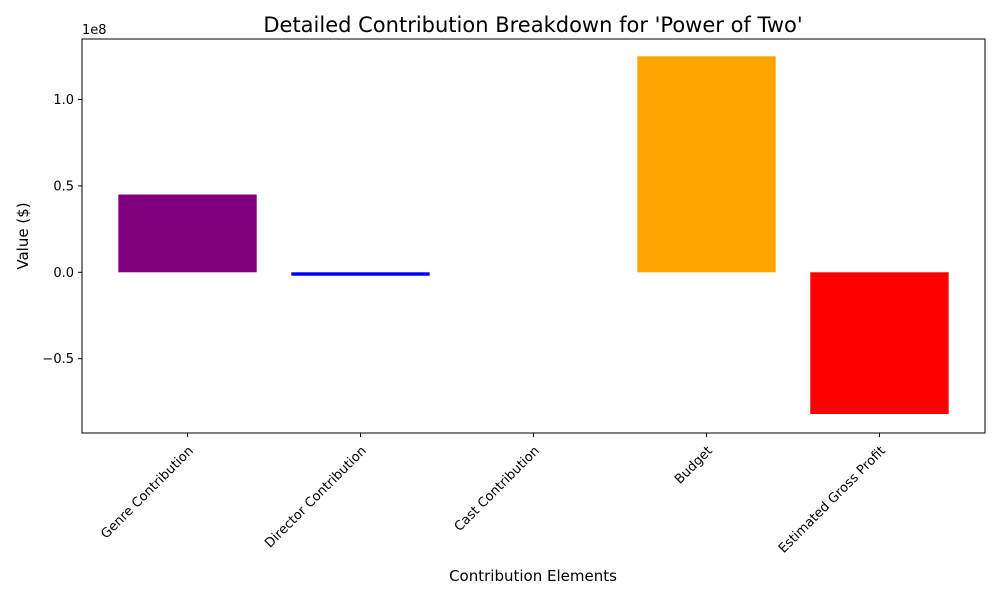 This screenshot has height=600, width=1000. I want to click on x-tick-label: Genre Contribution, so click(147, 493).